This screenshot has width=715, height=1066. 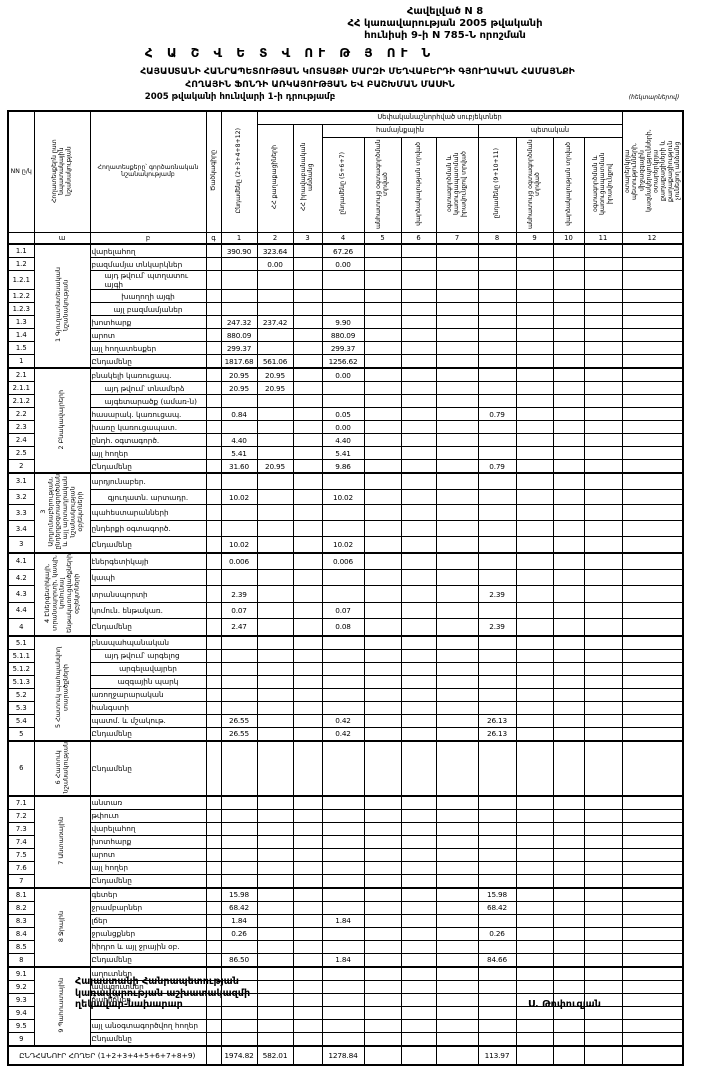 I want to click on grand-total-value: 113.97, so click(x=497, y=1055).